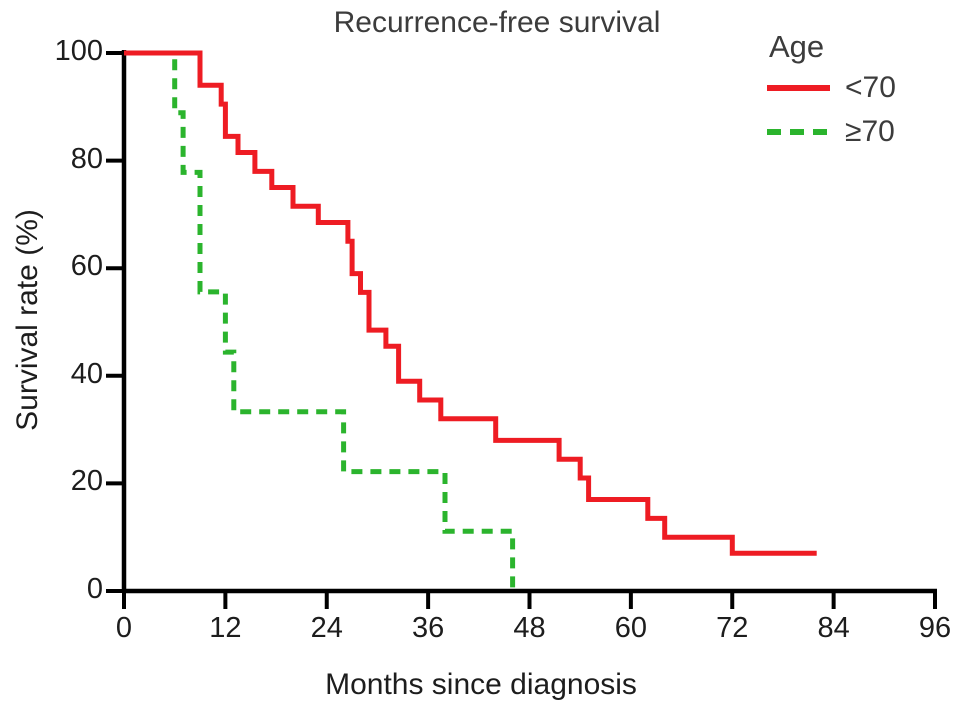 Image resolution: width=969 pixels, height=718 pixels. I want to click on legend-title: Age, so click(797, 46).